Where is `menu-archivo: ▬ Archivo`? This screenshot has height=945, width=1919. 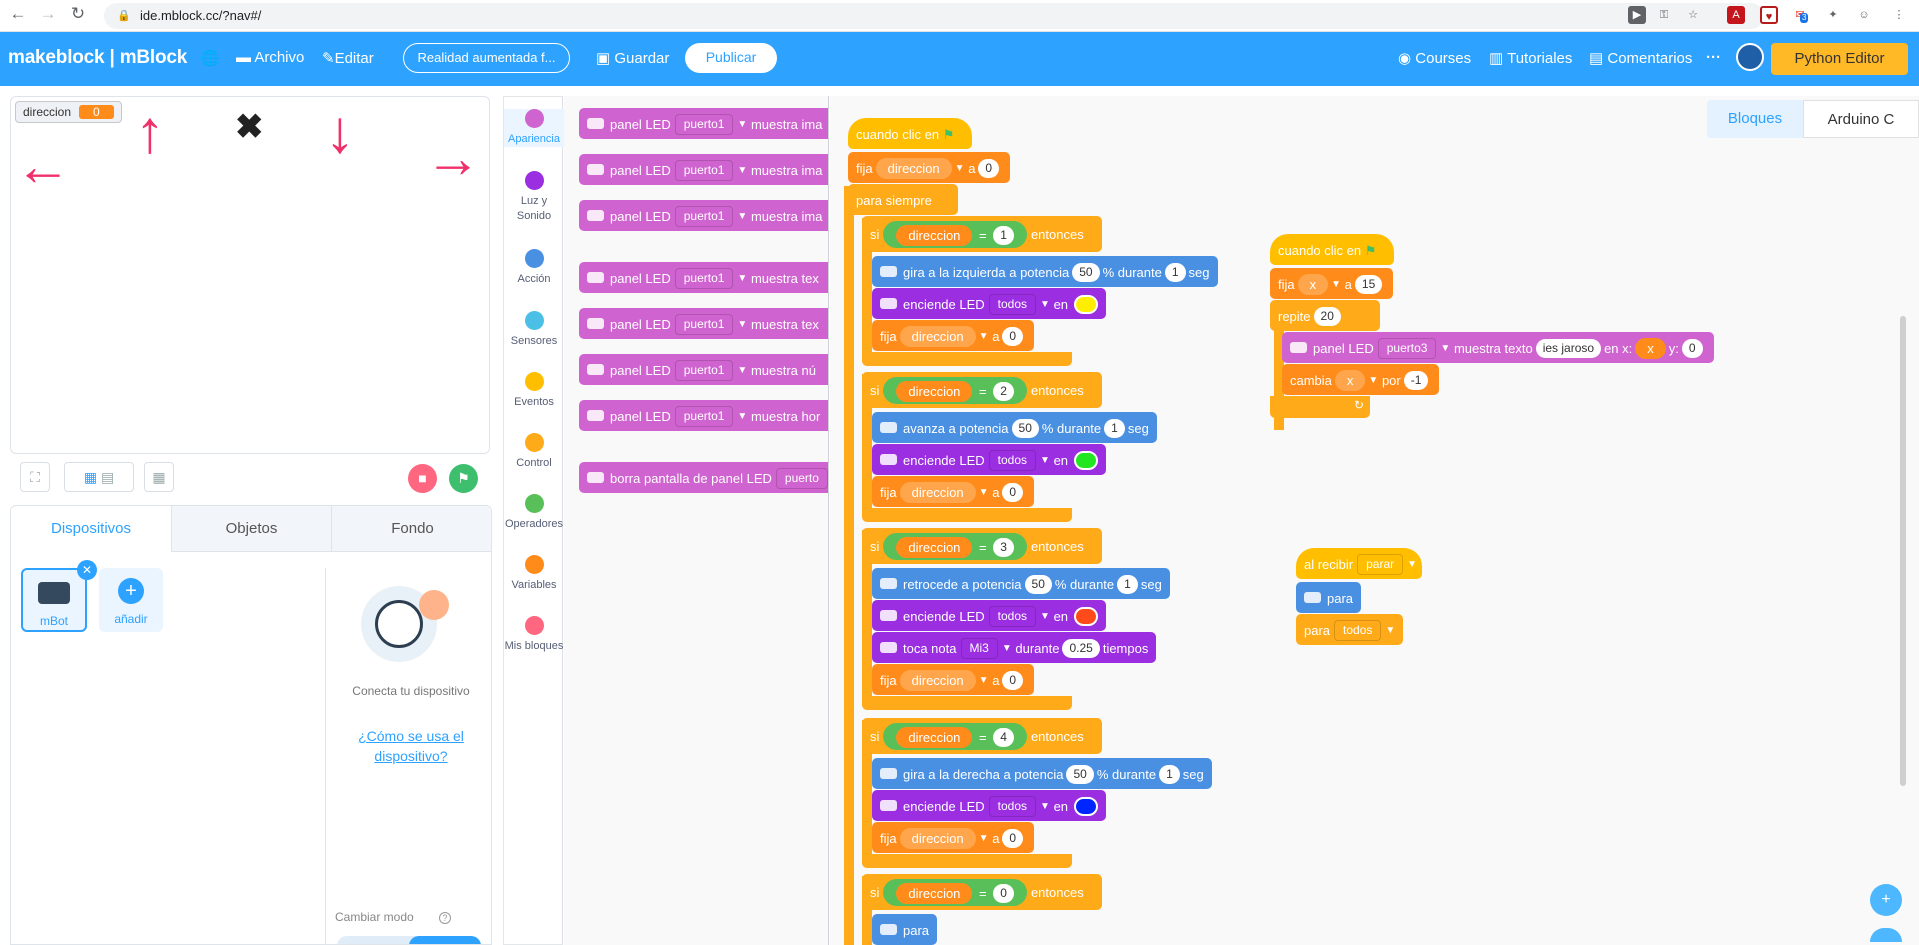
menu-archivo: ▬ Archivo is located at coordinates (270, 57).